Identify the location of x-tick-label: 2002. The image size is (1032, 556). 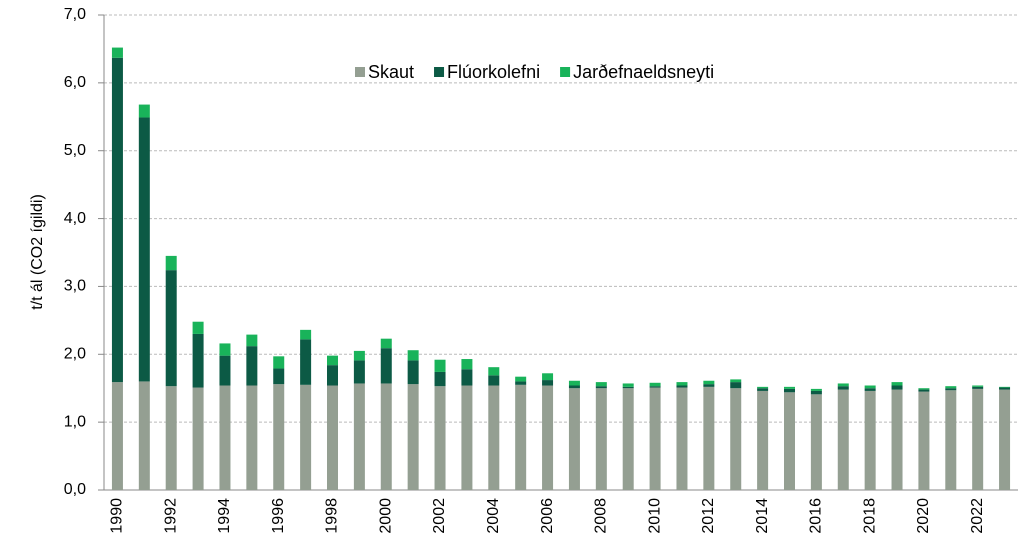
(439, 516).